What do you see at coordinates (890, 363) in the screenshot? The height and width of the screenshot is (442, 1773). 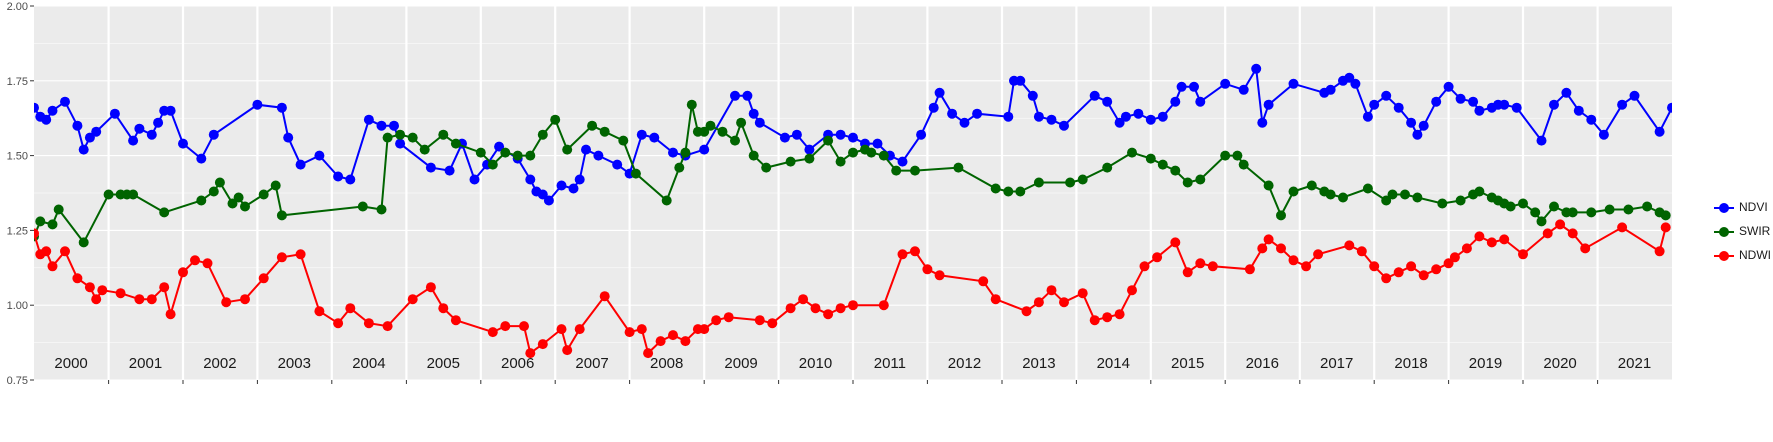 I see `year-label: 2011` at bounding box center [890, 363].